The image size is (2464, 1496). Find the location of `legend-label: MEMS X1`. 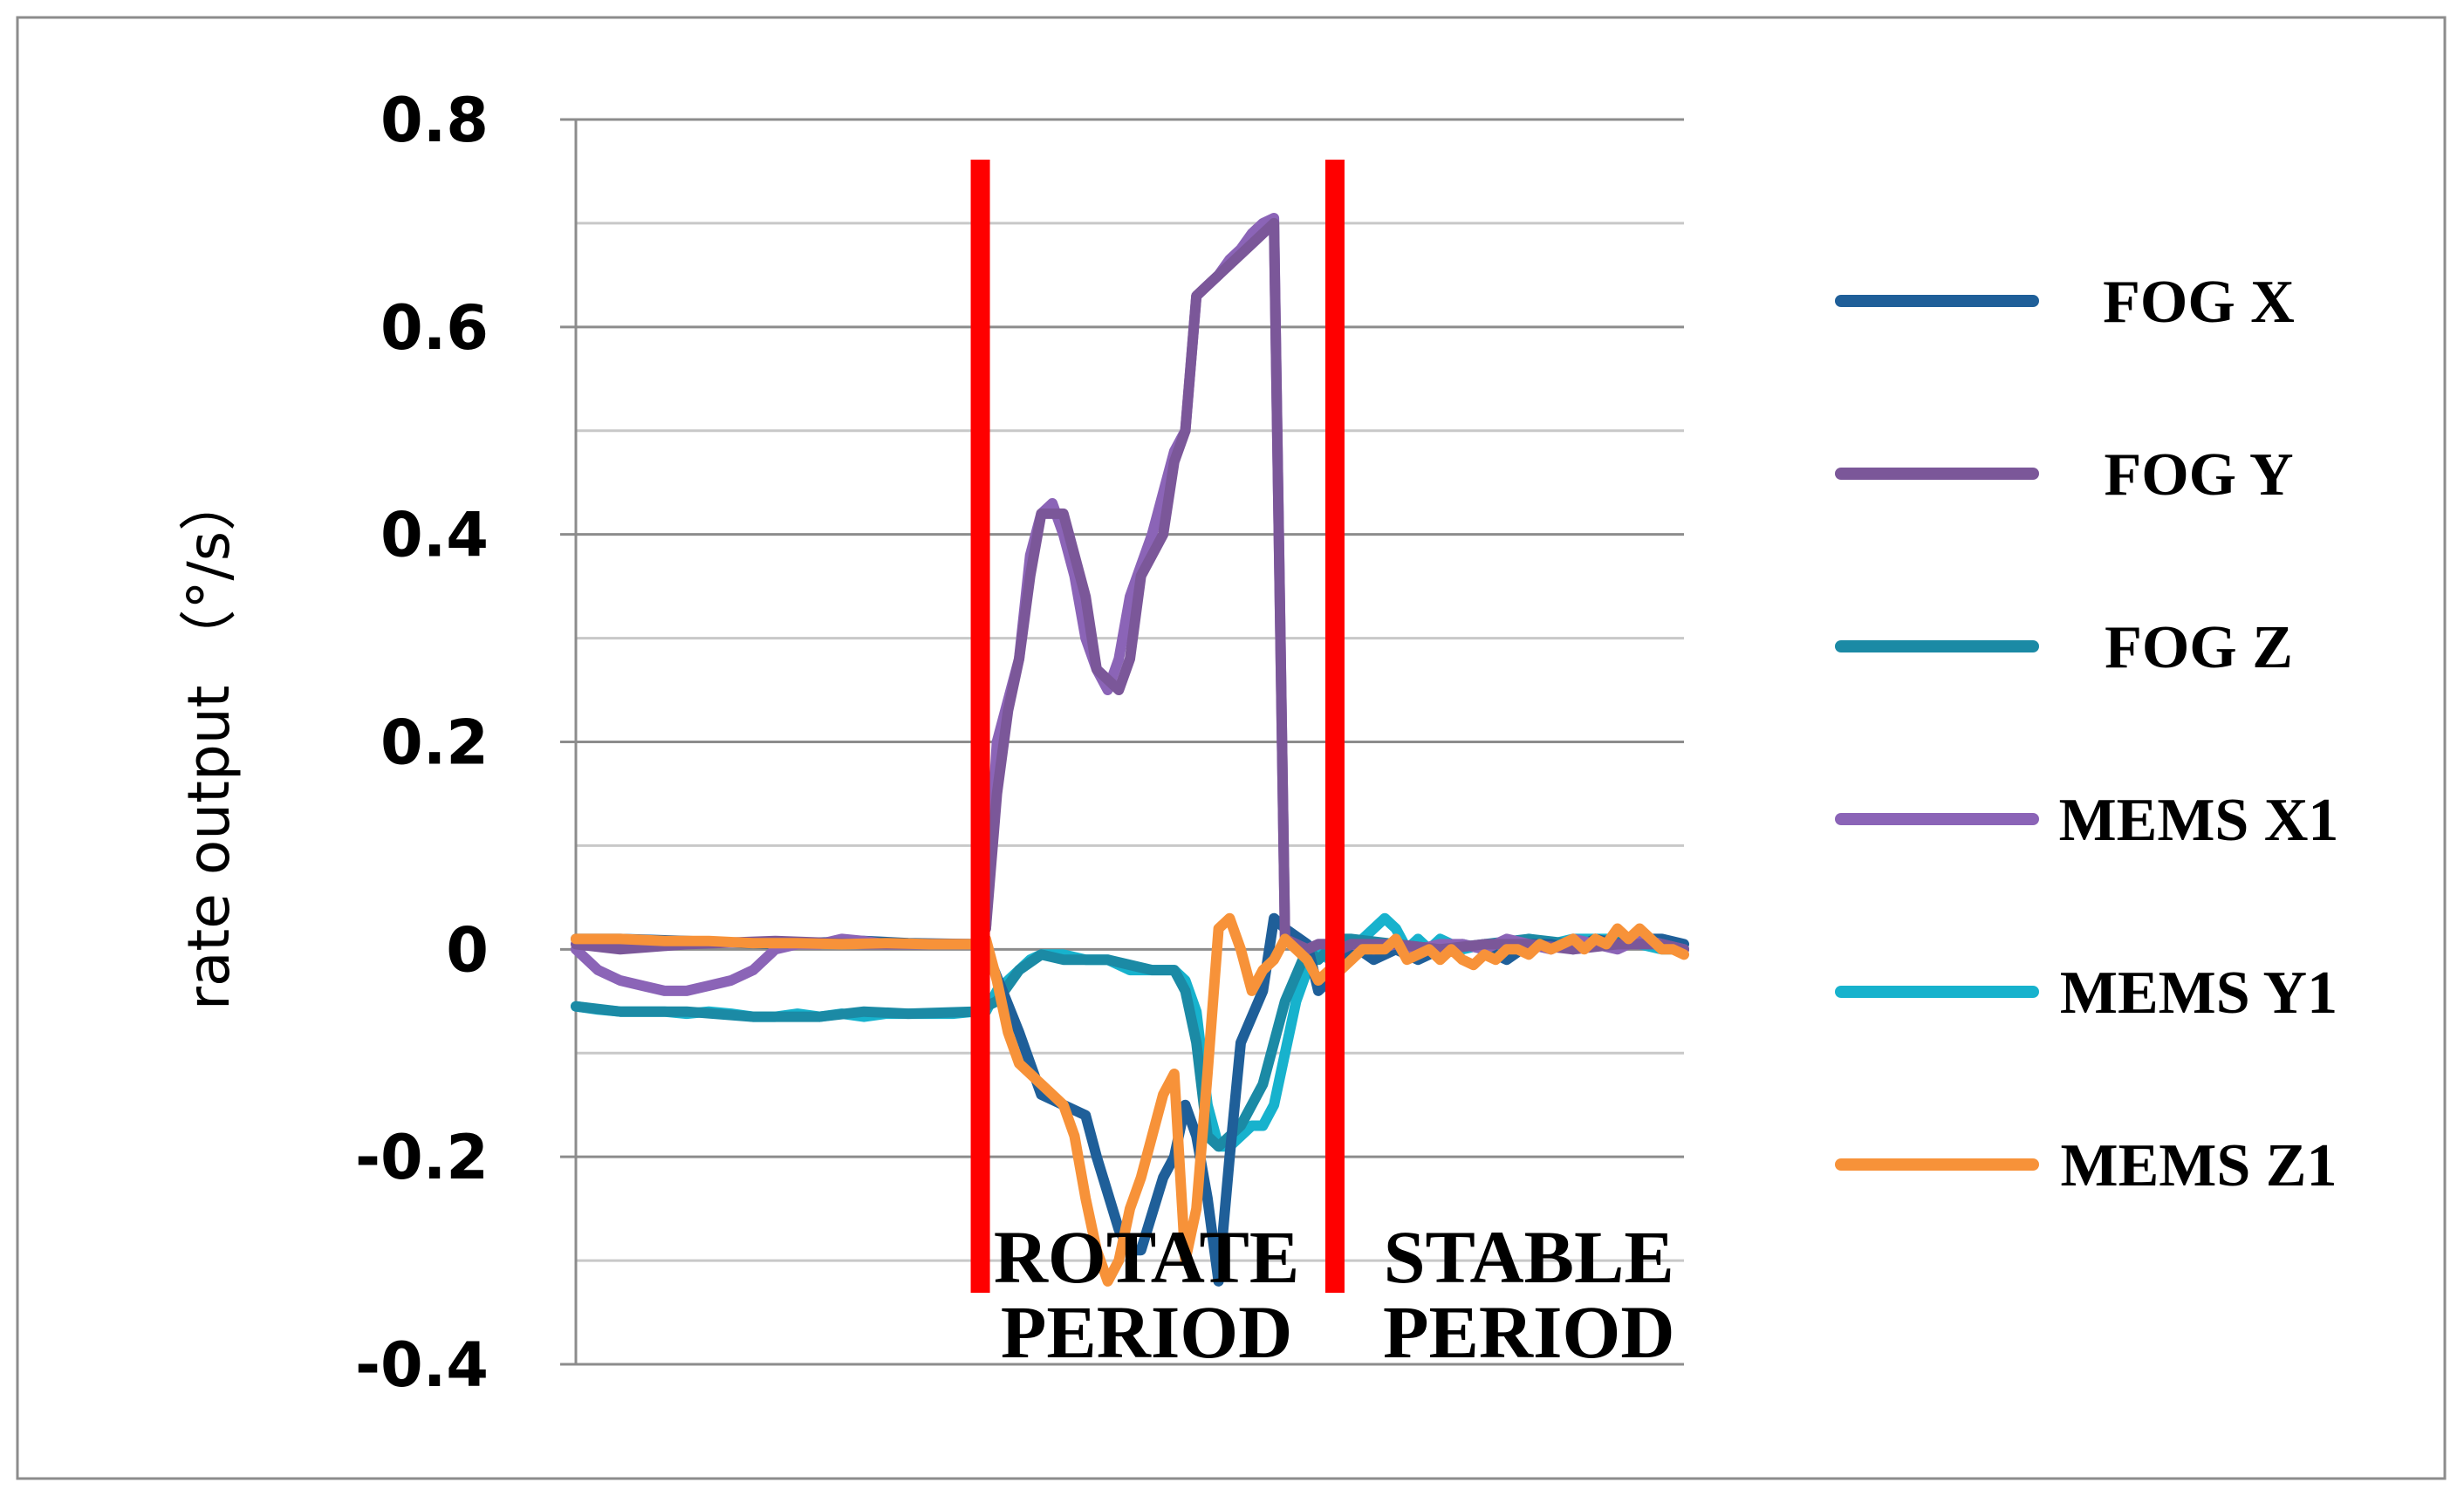

legend-label: MEMS X1 is located at coordinates (2199, 820).